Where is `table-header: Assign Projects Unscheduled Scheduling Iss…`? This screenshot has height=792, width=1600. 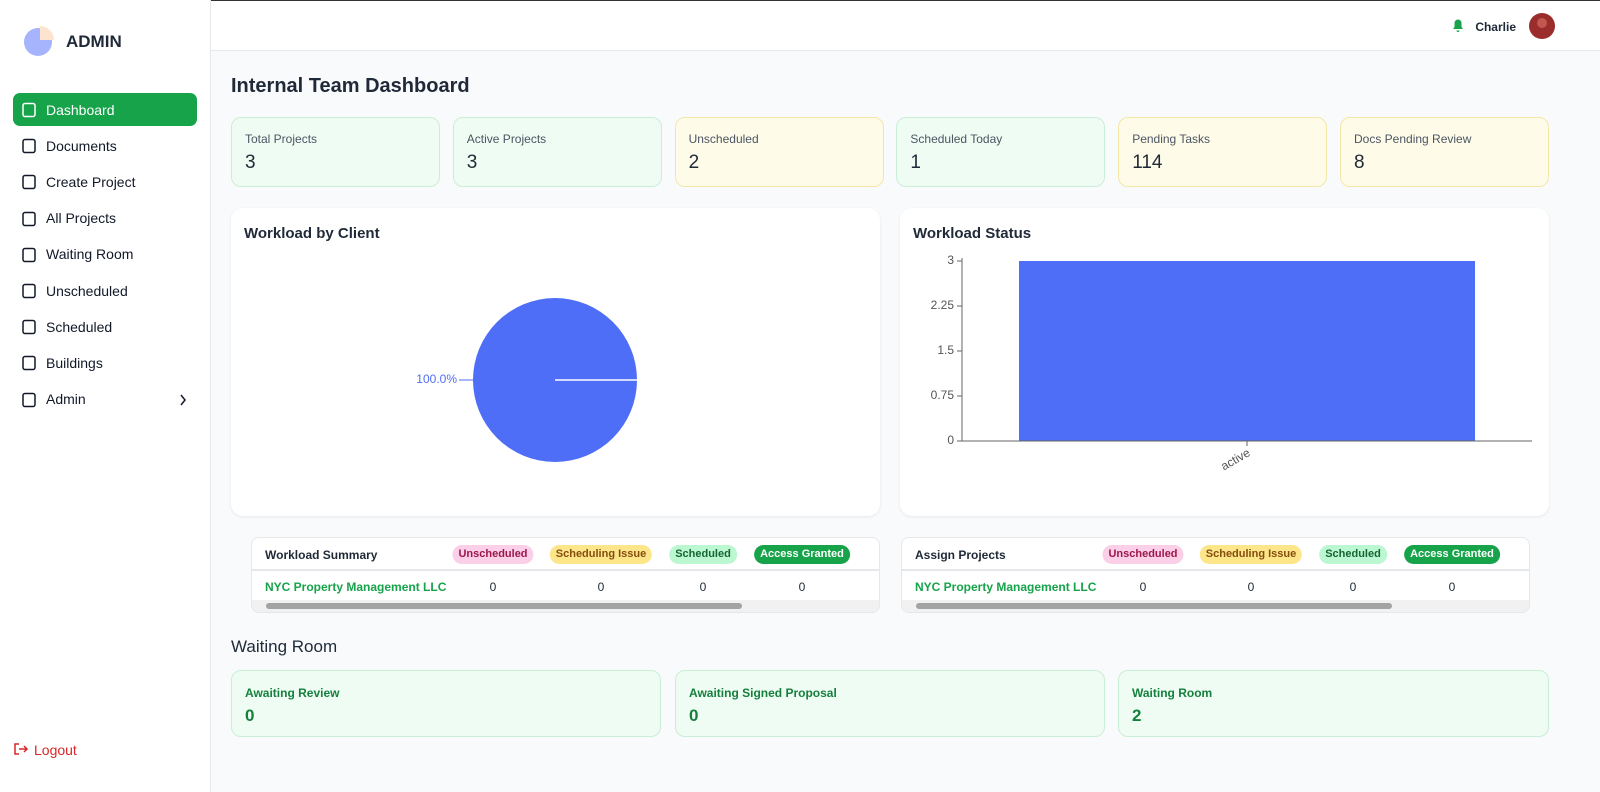
table-header: Assign Projects Unscheduled Scheduling Iss… is located at coordinates (1215, 554).